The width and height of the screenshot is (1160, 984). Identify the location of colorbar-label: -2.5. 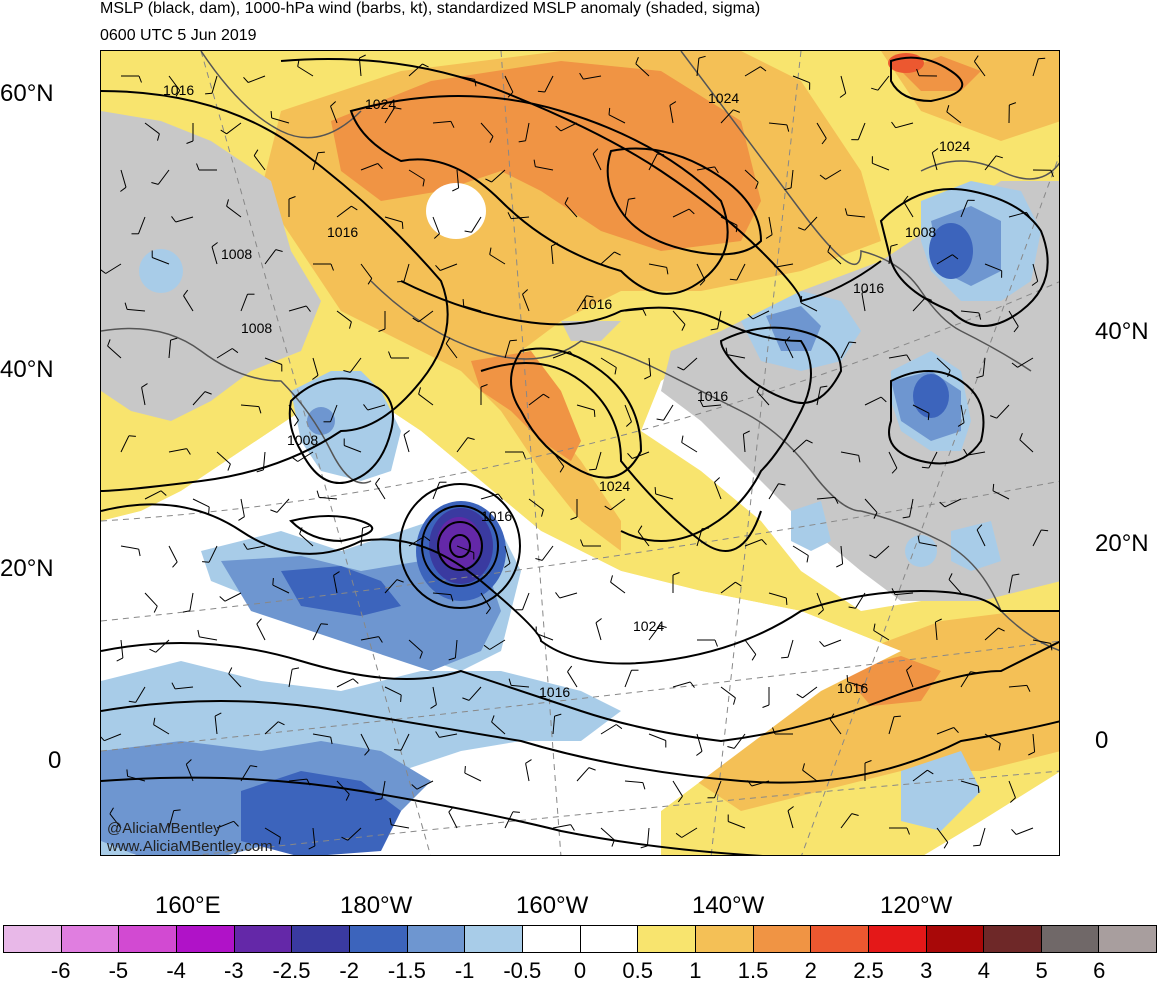
(292, 971).